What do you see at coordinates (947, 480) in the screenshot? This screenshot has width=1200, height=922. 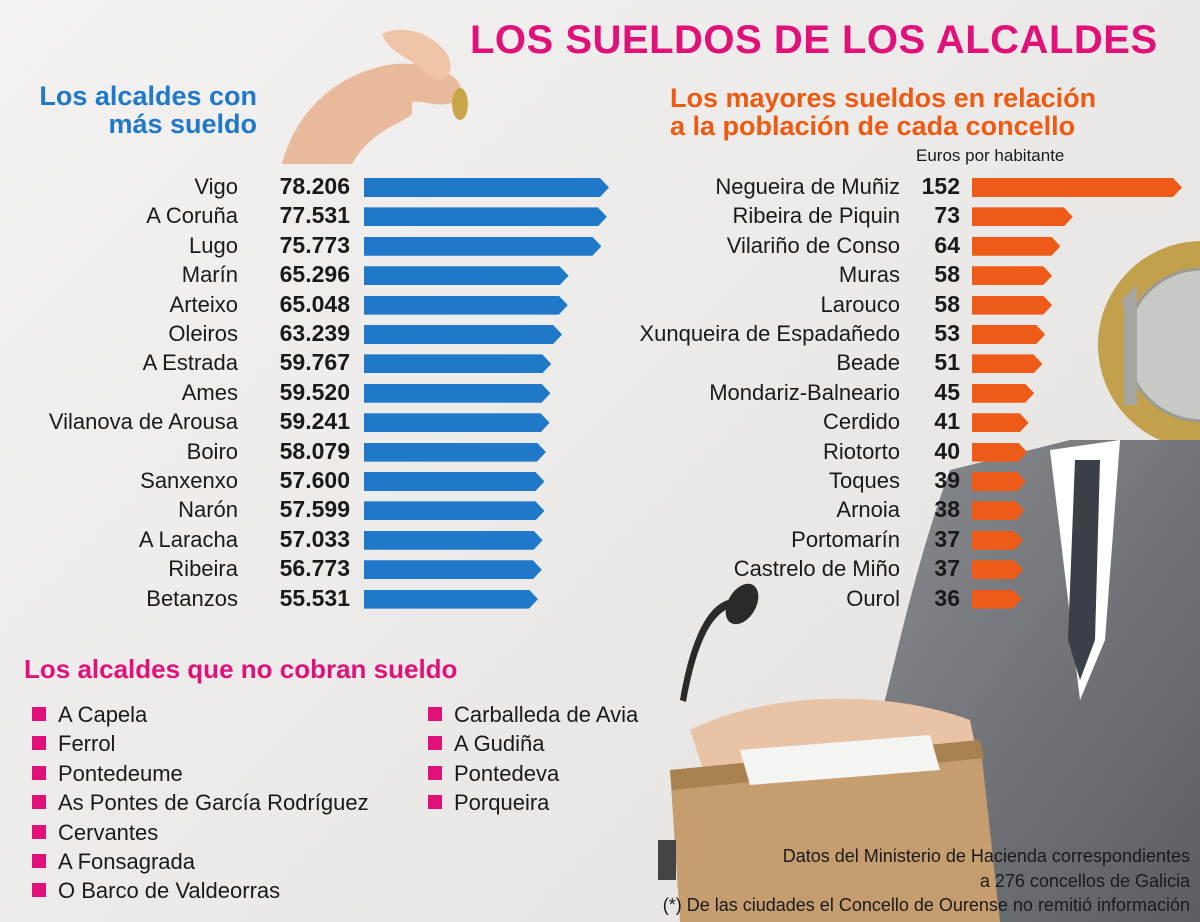 I see `value-label: 39` at bounding box center [947, 480].